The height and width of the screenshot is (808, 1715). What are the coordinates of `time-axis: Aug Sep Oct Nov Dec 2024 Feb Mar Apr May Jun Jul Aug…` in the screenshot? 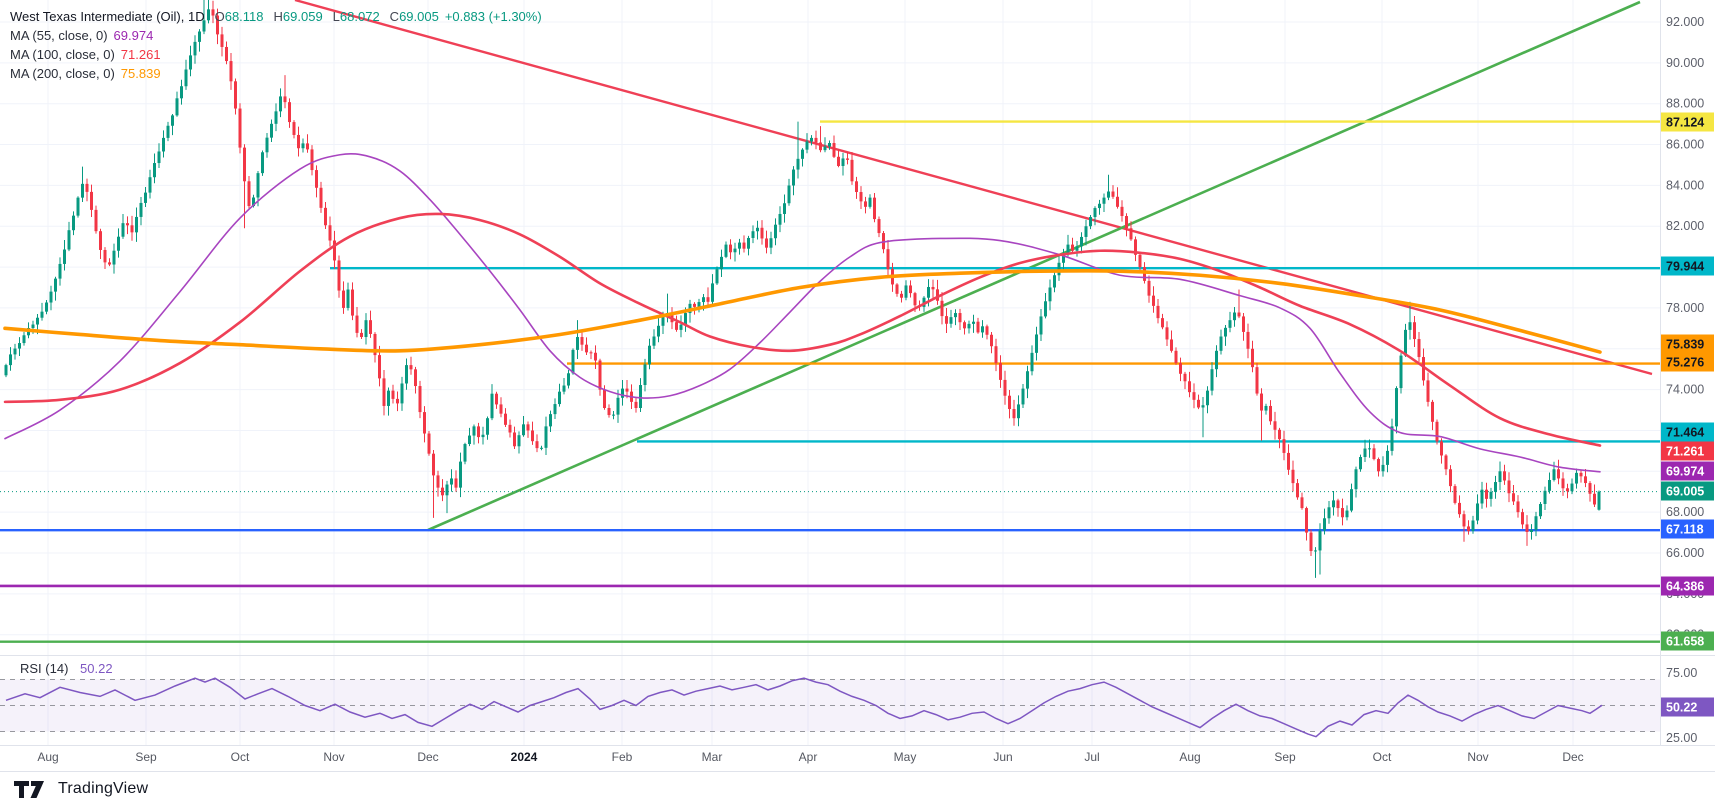 It's located at (830, 758).